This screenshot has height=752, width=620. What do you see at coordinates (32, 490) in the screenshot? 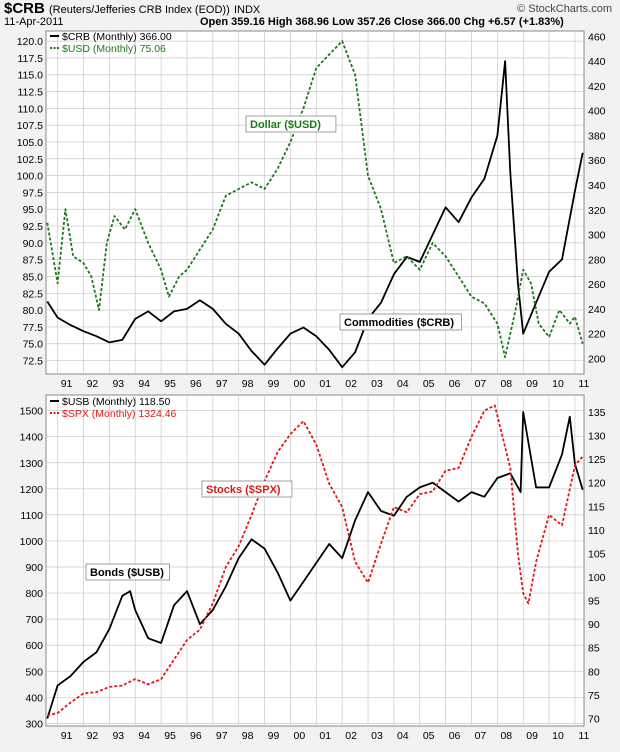
I see `left-axis-tick-label: 1200` at bounding box center [32, 490].